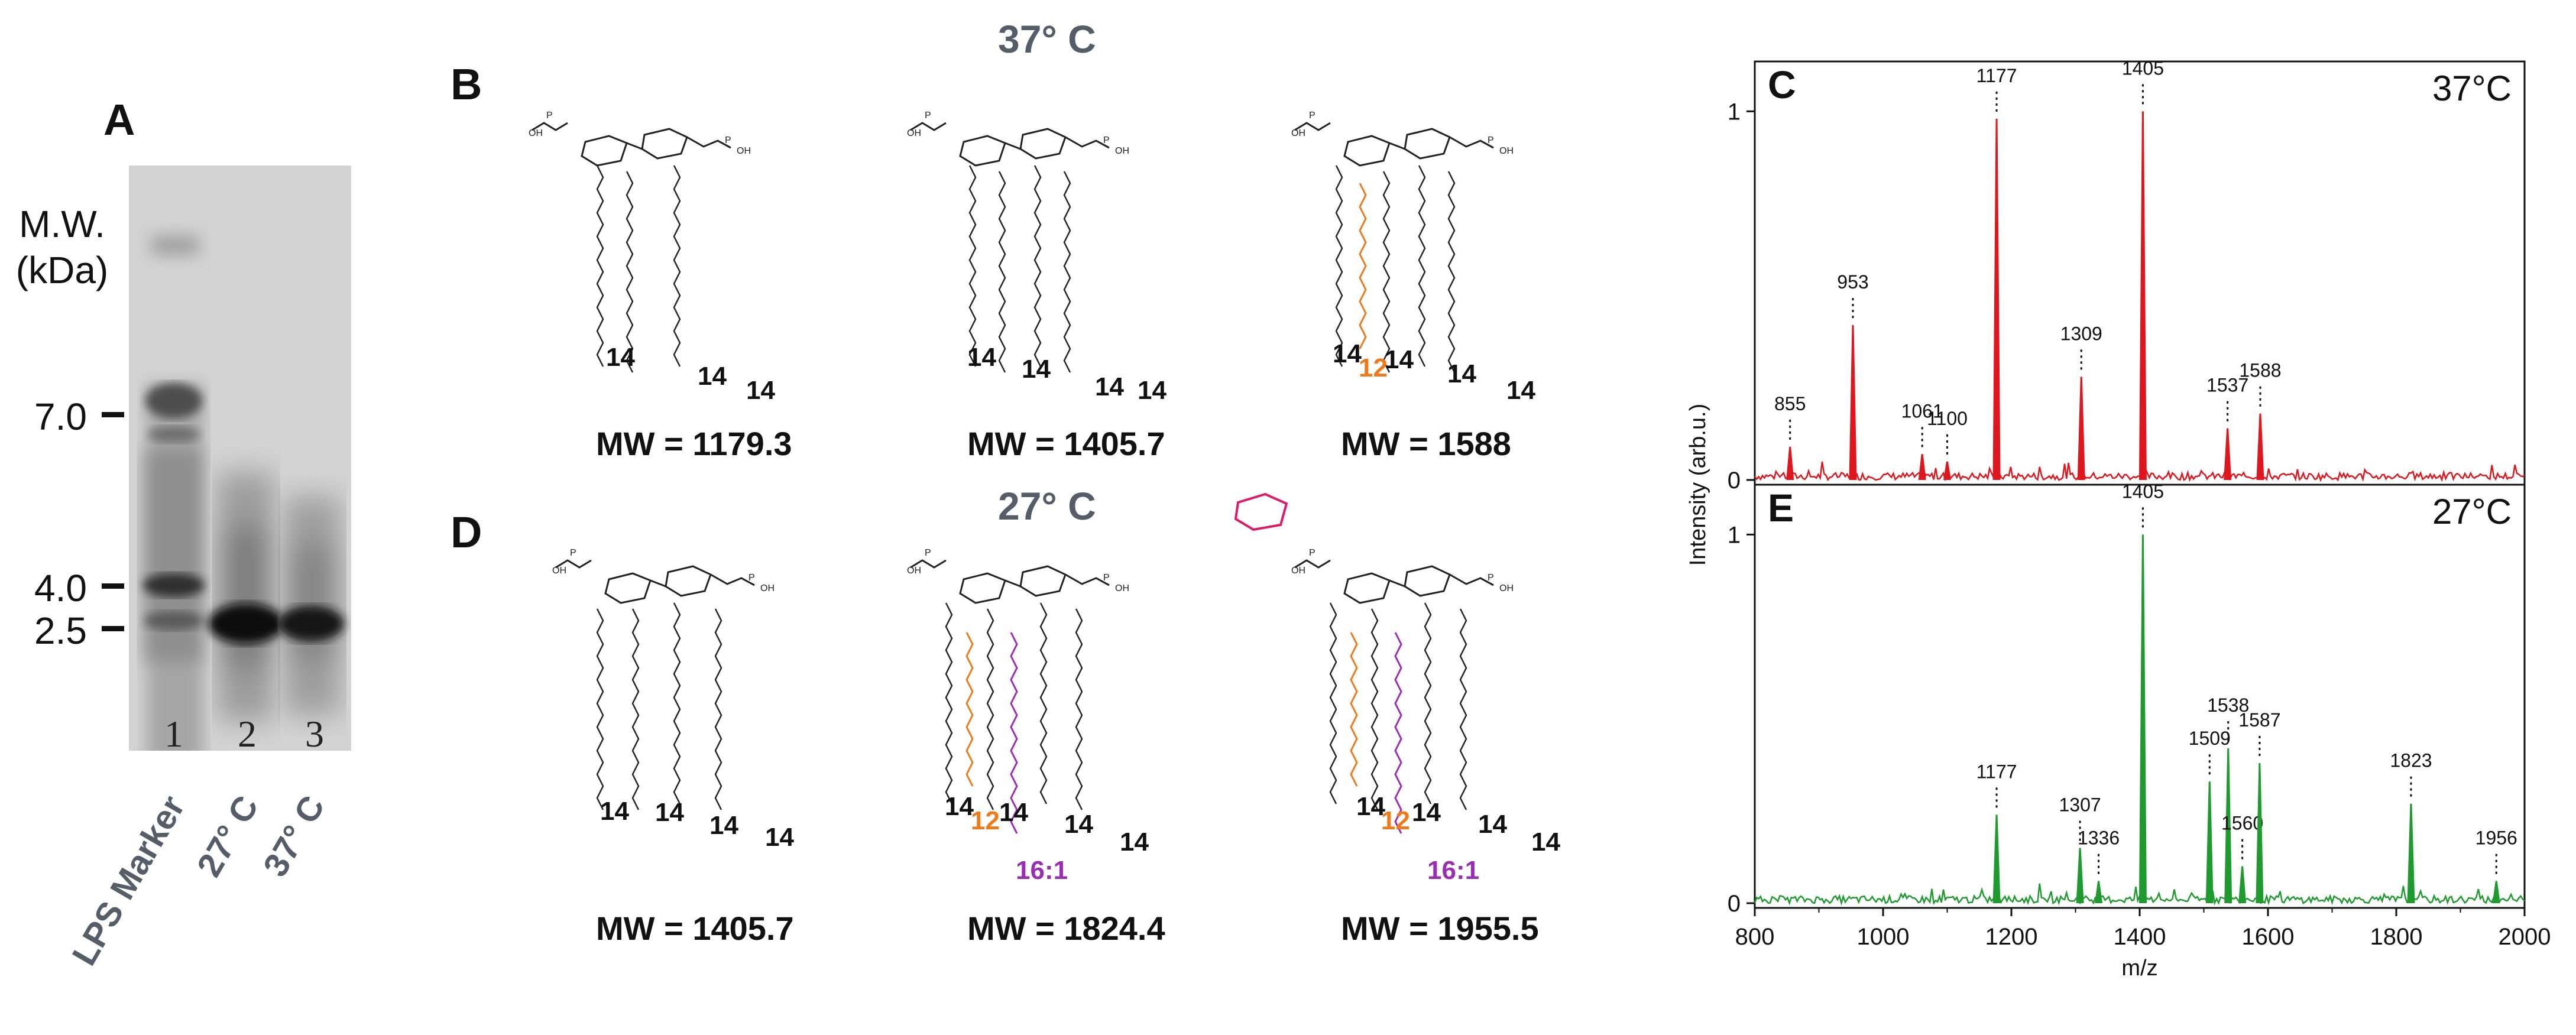 The height and width of the screenshot is (1035, 2576). Describe the element at coordinates (240, 458) in the screenshot. I see `gel-image` at that location.